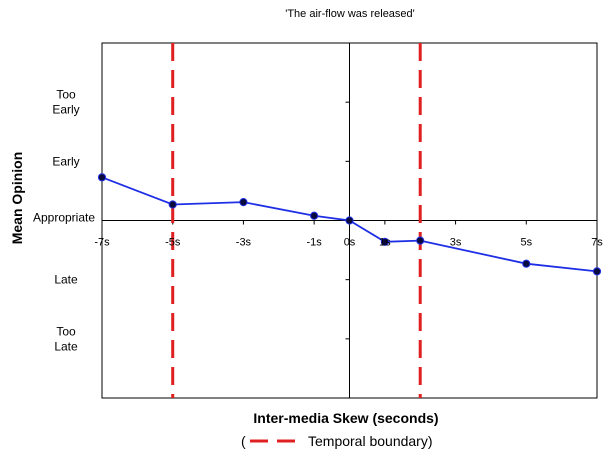 Image resolution: width=603 pixels, height=460 pixels. I want to click on x-tick-label: -1s, so click(315, 243).